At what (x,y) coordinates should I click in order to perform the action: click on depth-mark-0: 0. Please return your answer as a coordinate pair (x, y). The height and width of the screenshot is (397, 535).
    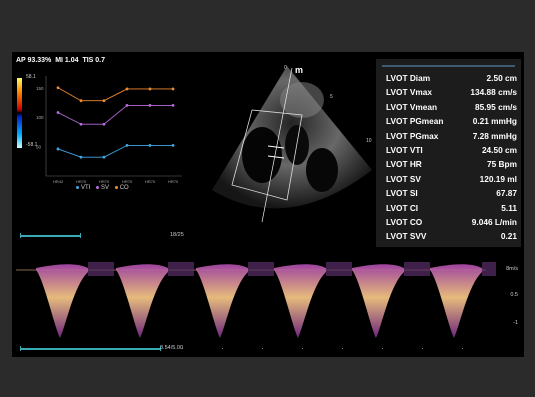
    Looking at the image, I should click on (285, 68).